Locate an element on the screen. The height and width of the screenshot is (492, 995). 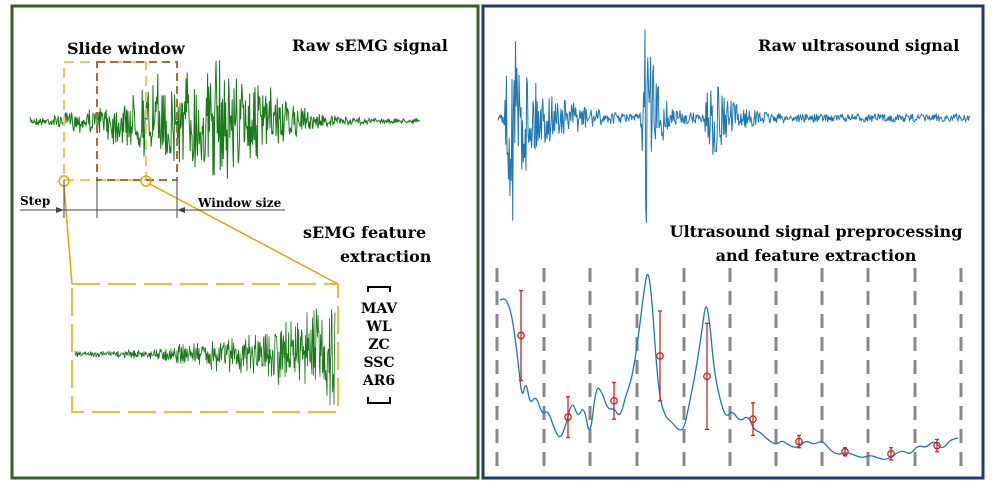
feature-mav: MAV is located at coordinates (379, 309).